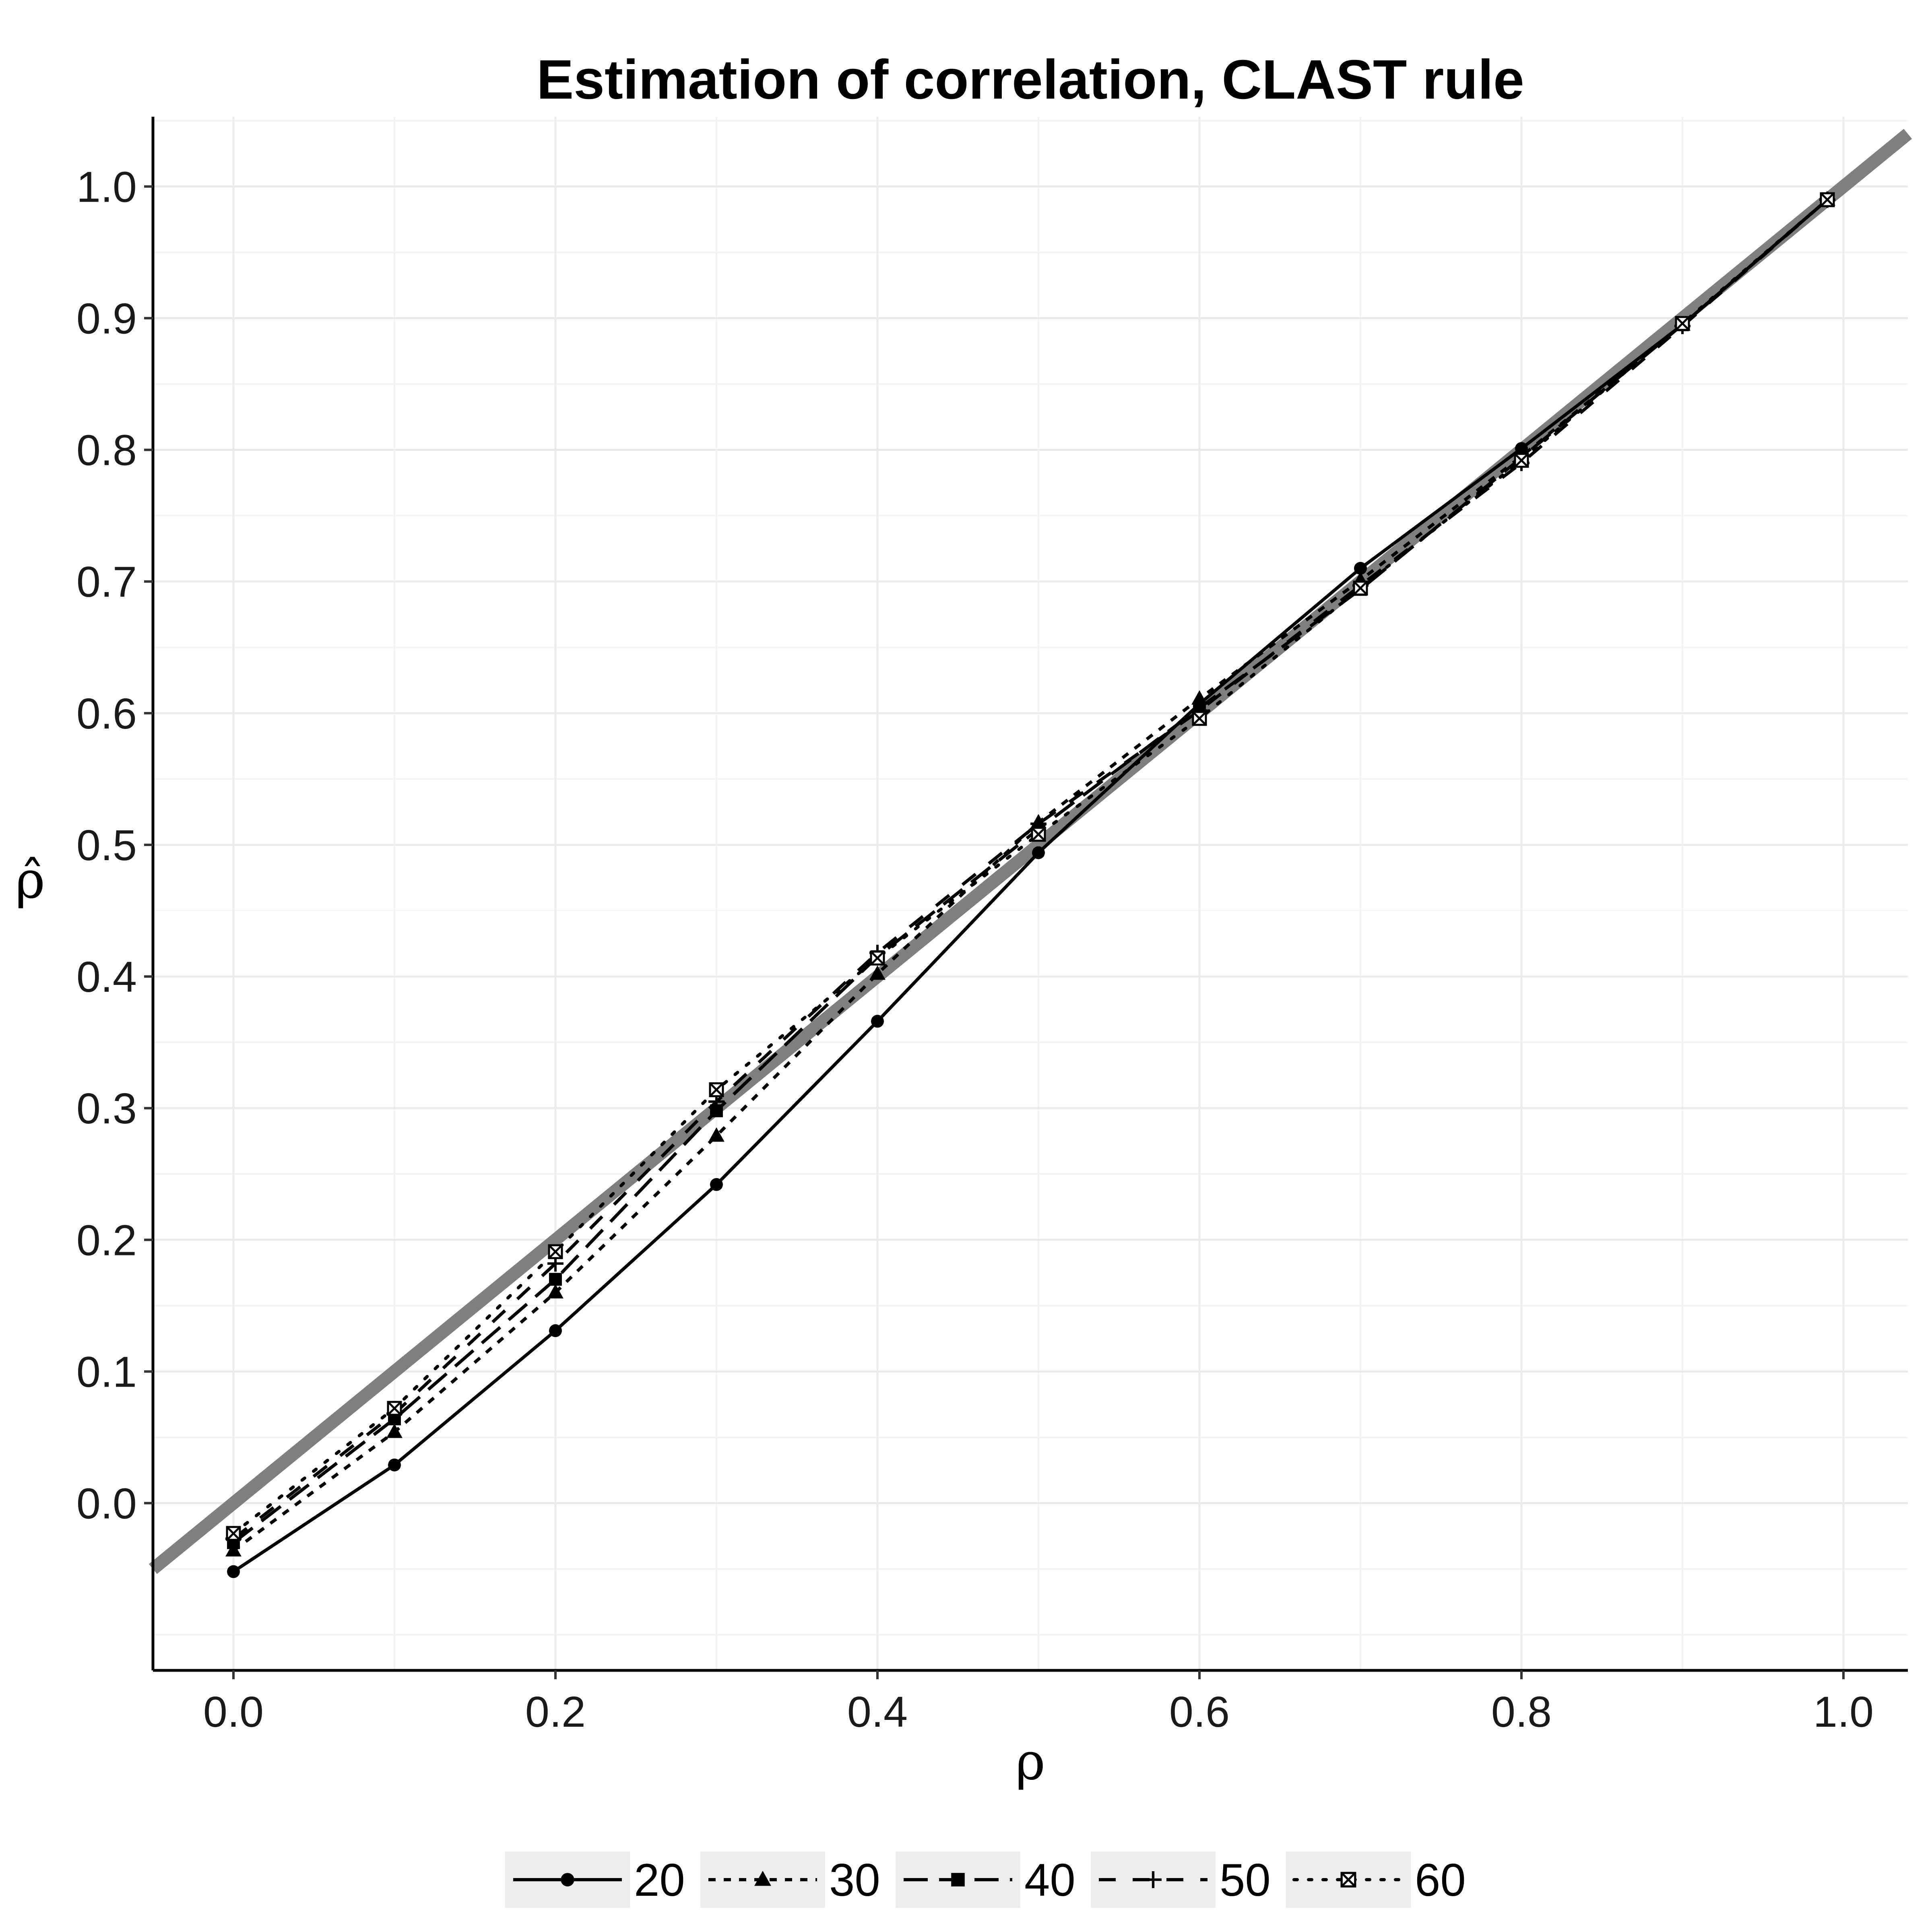 This screenshot has width=1932, height=1932. I want to click on x-axis-label: ρ, so click(1030, 1762).